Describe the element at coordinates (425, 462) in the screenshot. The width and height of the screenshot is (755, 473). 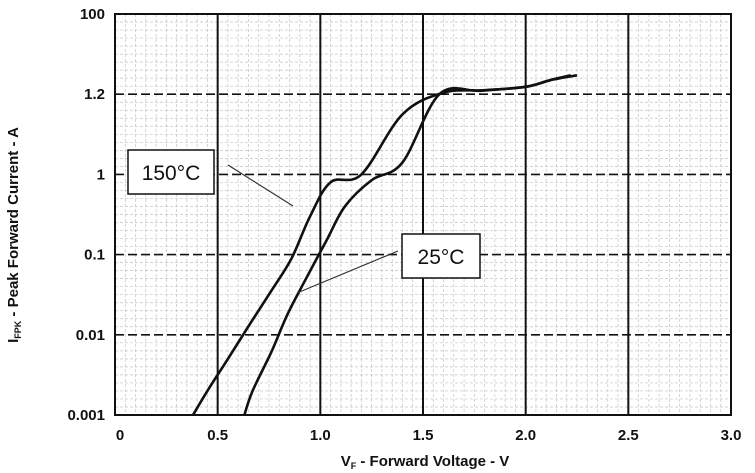
I see `x-axis-title: VF - Forward Voltage - V` at that location.